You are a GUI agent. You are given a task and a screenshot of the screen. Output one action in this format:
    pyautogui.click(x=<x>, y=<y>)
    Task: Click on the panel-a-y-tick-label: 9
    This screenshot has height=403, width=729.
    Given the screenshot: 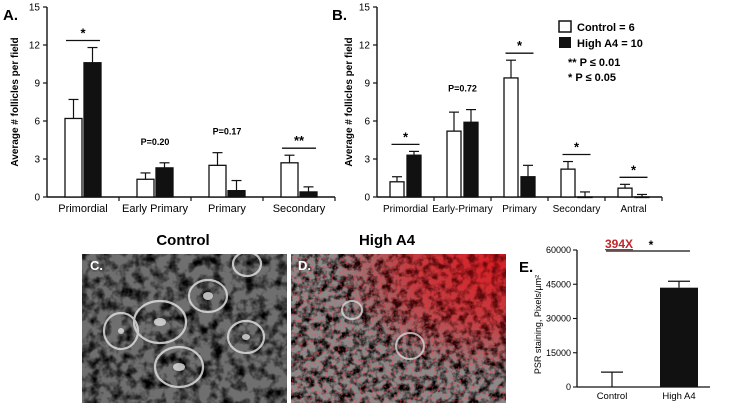 What is the action you would take?
    pyautogui.click(x=37, y=84)
    